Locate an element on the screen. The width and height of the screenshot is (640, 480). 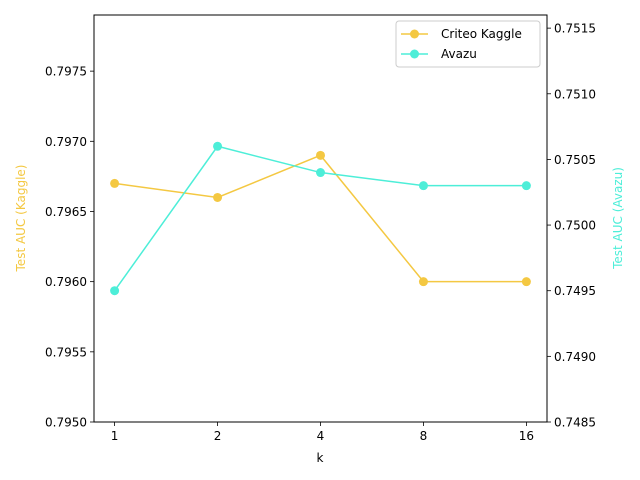
legend: Criteo Kaggle Avazu is located at coordinates (468, 44).